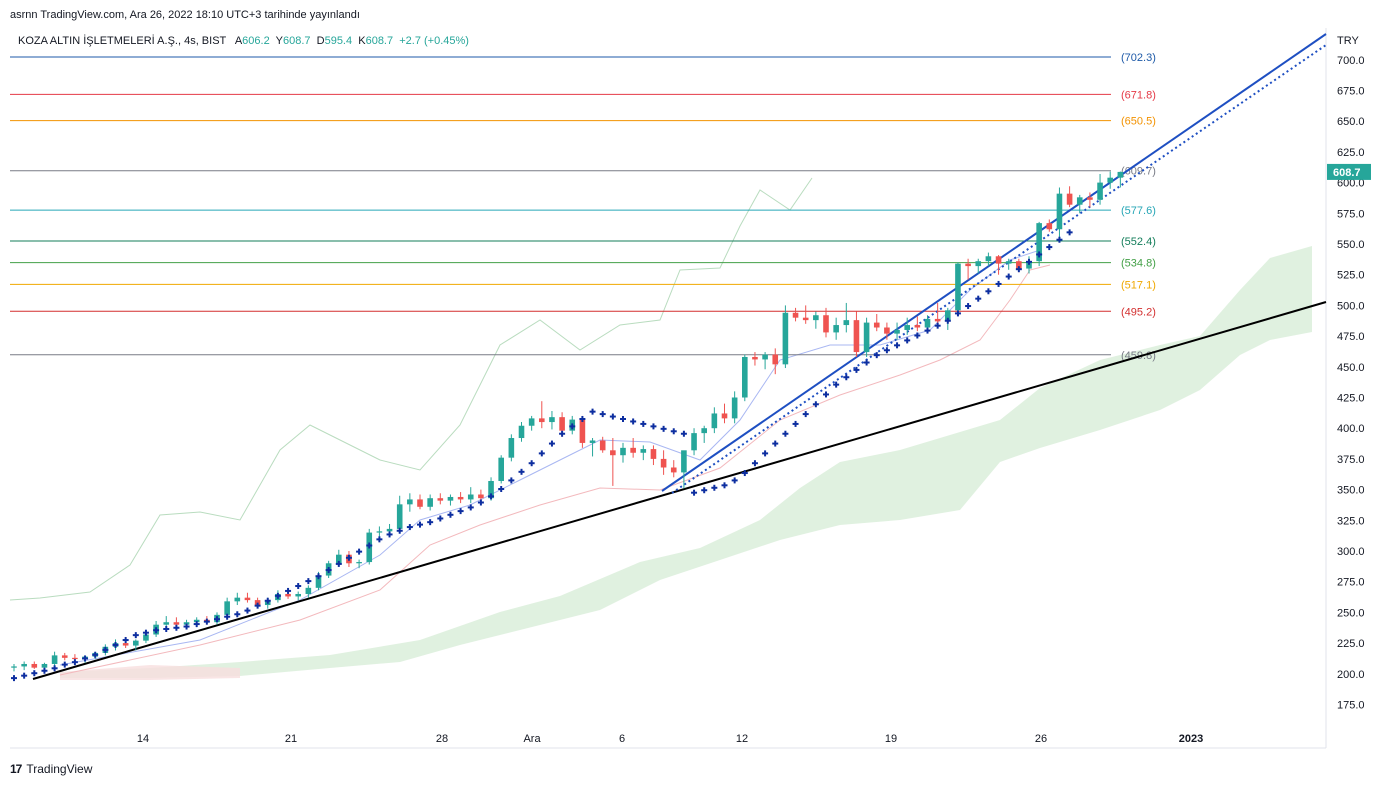  What do you see at coordinates (379, 41) in the screenshot?
I see `close-value: 608.7` at bounding box center [379, 41].